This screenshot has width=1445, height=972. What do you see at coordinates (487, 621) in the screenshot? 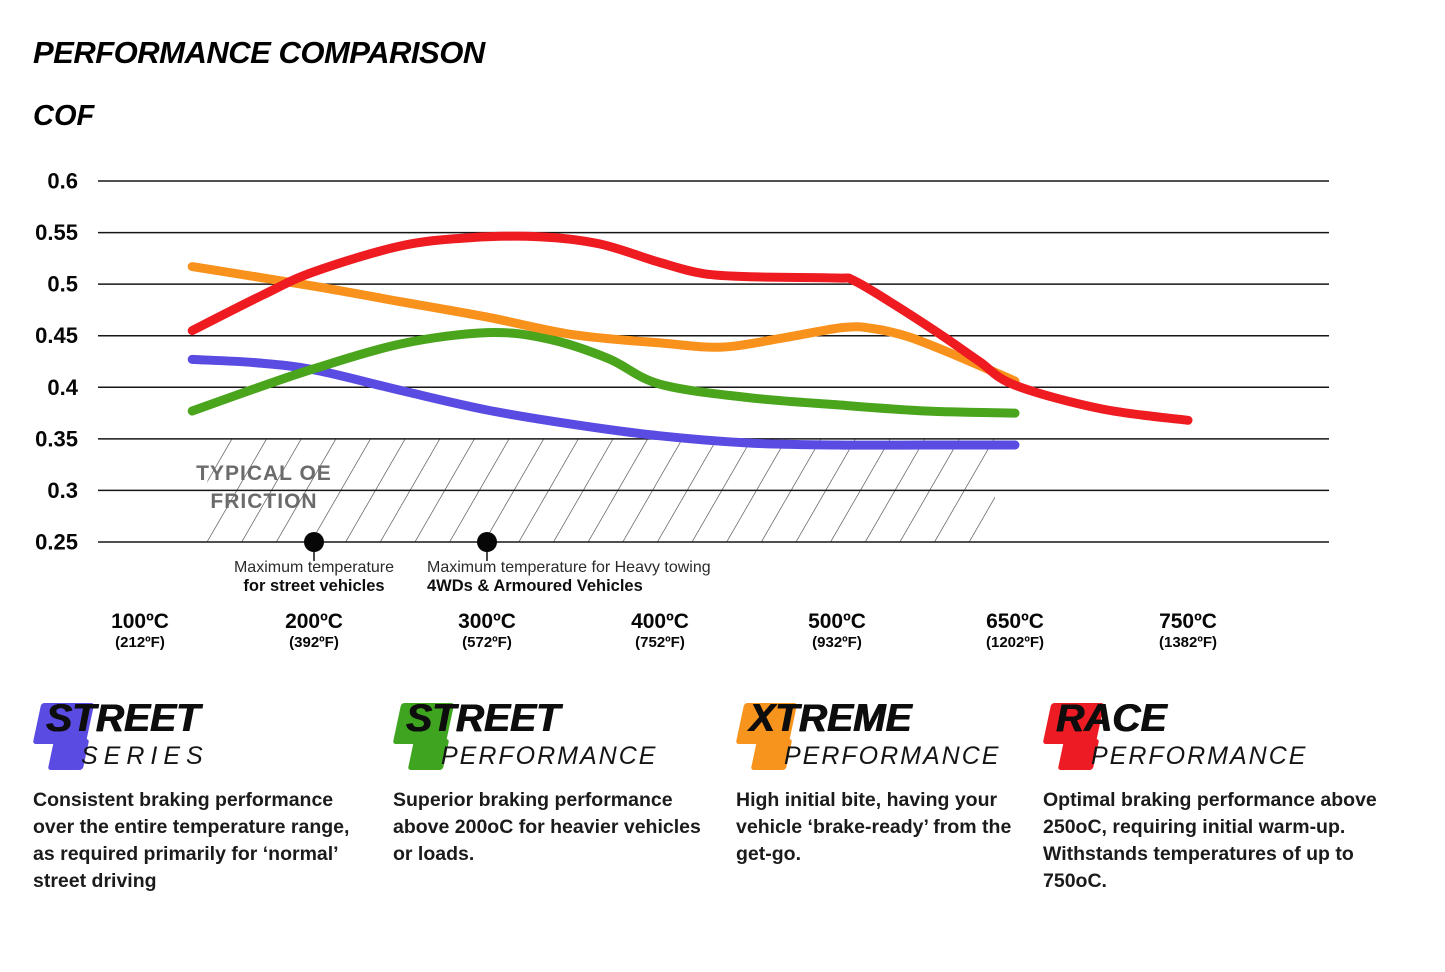
I see `x-tick-label: 300ºC` at bounding box center [487, 621].